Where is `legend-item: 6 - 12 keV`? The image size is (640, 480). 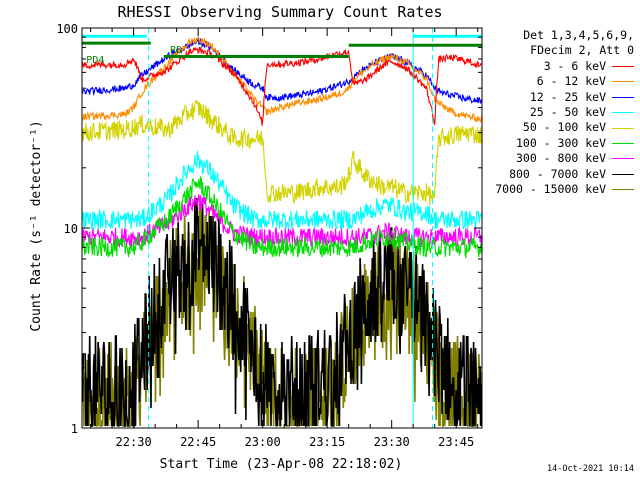
legend-item: 6 - 12 keV is located at coordinates (549, 81).